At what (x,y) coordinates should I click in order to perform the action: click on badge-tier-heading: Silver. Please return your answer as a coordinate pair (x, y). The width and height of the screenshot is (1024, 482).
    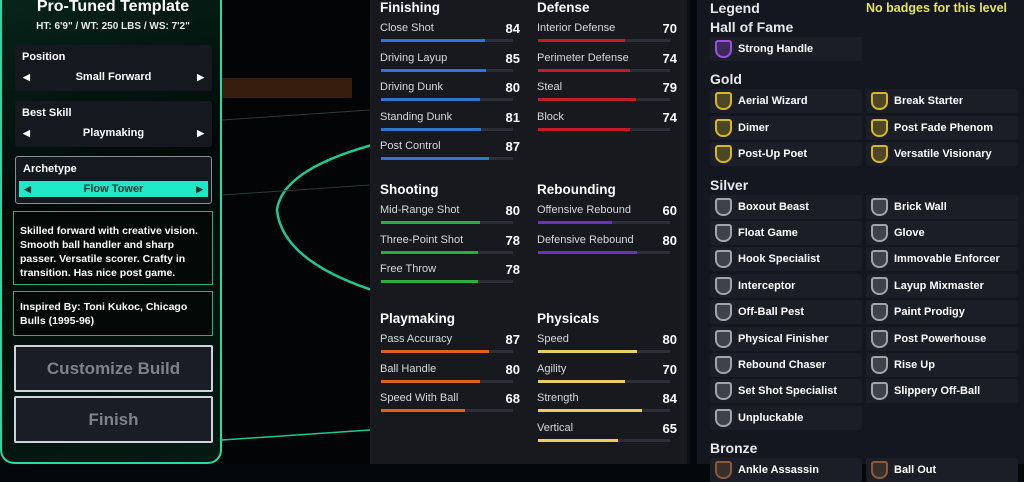
    Looking at the image, I should click on (729, 184).